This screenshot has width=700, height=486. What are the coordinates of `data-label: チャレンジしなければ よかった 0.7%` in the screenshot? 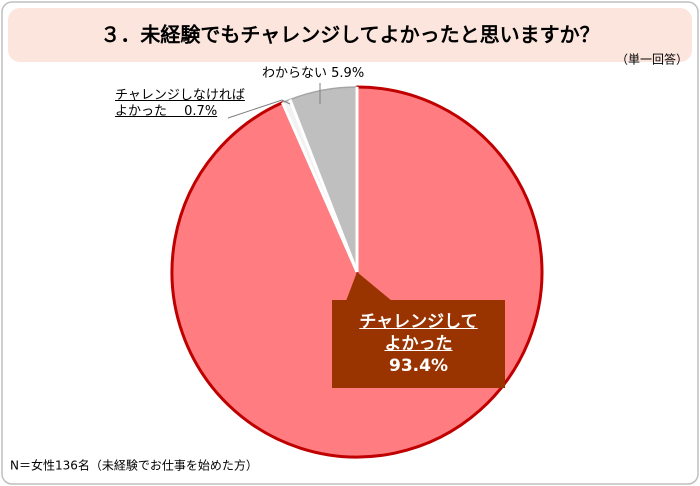 It's located at (180, 104).